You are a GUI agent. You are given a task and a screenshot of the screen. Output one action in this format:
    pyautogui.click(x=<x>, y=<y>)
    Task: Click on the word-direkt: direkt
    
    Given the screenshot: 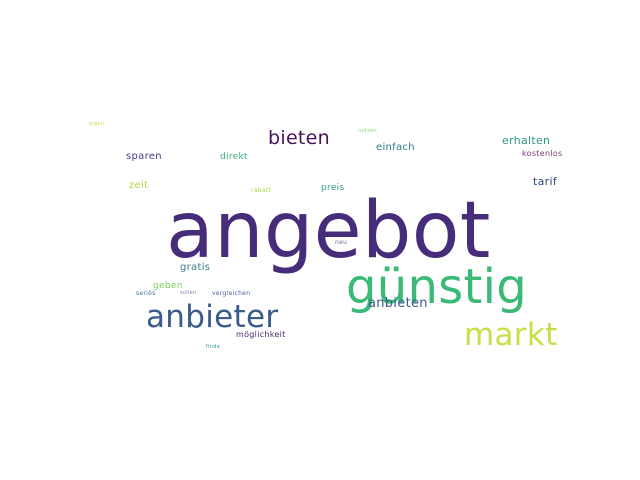 What is the action you would take?
    pyautogui.click(x=234, y=157)
    